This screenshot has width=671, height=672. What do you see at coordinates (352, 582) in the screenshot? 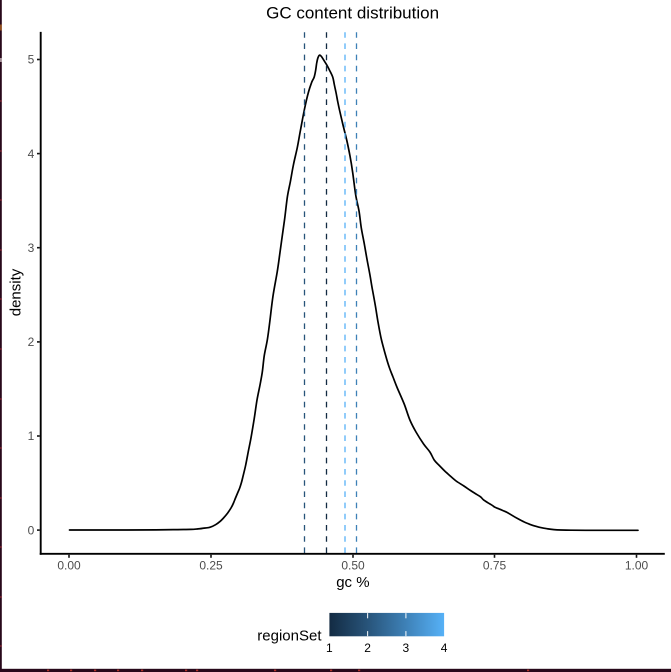
I see `svg-text: gc %` at bounding box center [352, 582].